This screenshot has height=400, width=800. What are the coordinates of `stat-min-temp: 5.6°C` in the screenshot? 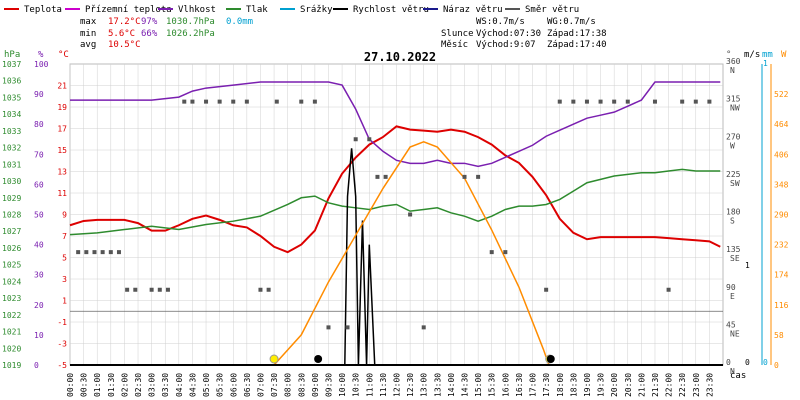 It's located at (121, 34).